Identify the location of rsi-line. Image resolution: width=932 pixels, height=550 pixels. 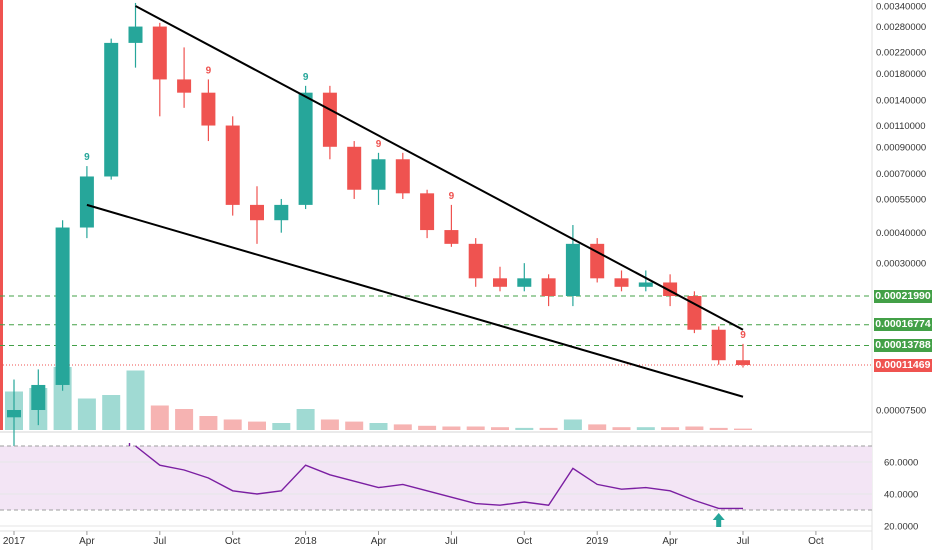
(439, 477).